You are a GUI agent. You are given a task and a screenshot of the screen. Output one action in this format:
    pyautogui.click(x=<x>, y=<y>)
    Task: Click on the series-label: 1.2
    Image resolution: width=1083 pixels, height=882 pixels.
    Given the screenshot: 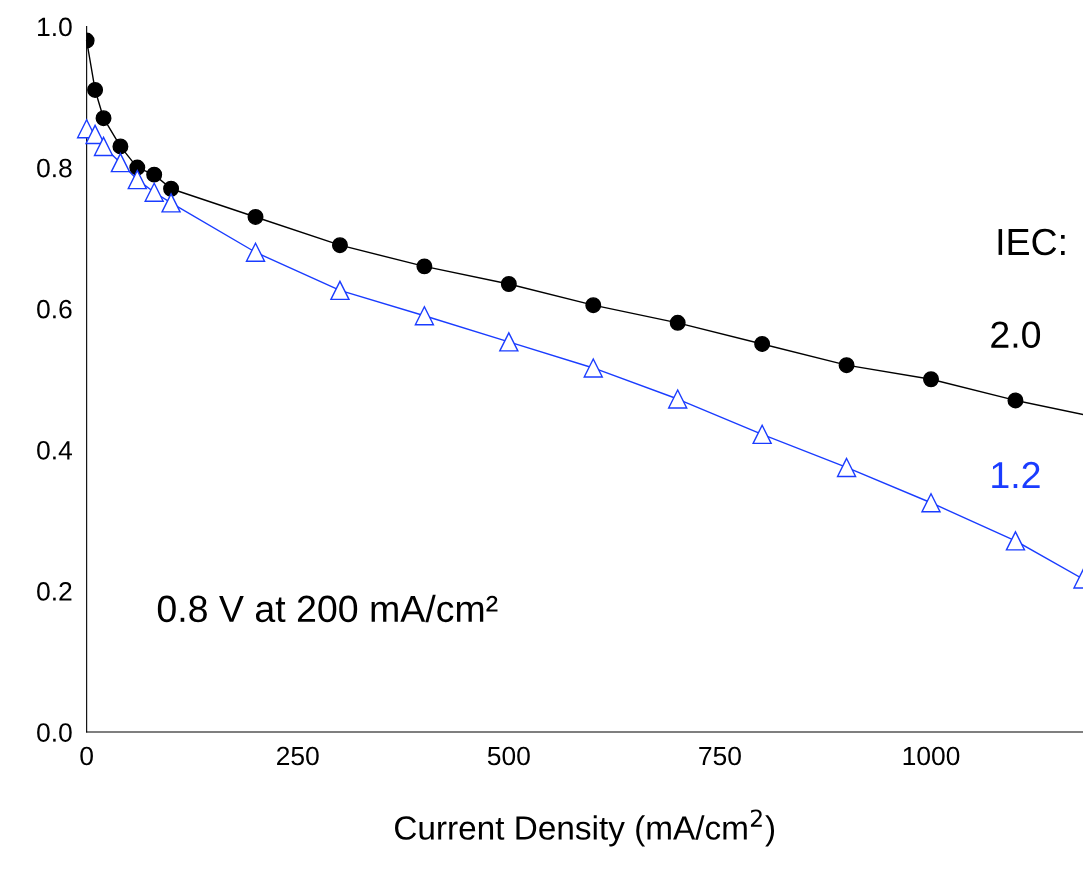 What is the action you would take?
    pyautogui.click(x=1016, y=475)
    